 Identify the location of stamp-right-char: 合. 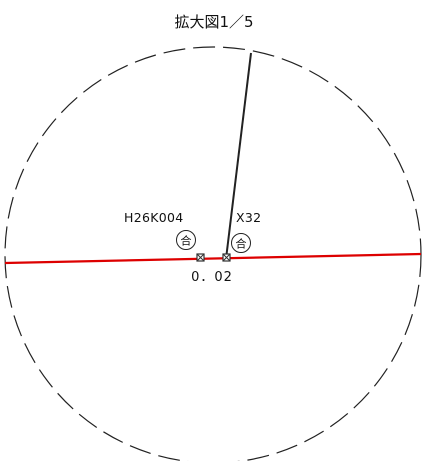
(241, 244).